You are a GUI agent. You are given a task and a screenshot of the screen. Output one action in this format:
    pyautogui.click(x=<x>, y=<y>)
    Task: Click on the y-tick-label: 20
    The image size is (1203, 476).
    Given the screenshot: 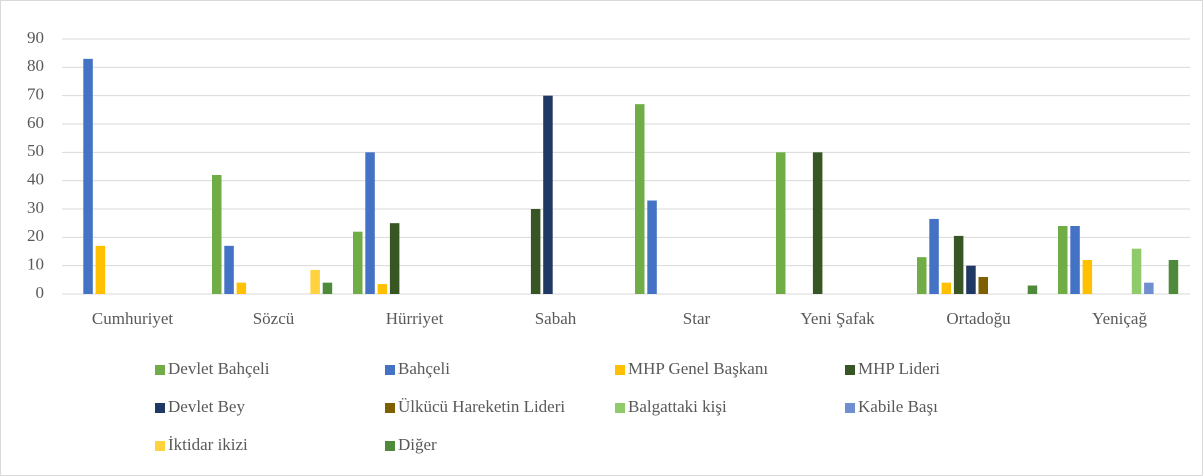 What is the action you would take?
    pyautogui.click(x=35, y=235)
    